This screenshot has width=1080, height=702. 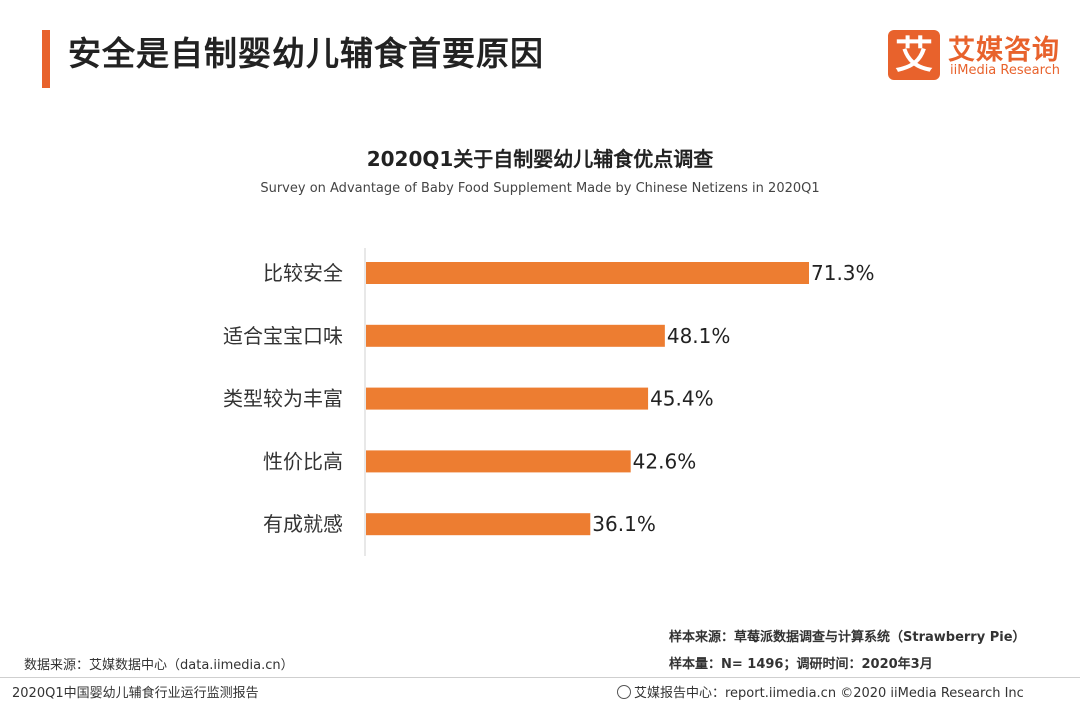 I want to click on logo-cn-text: 艾媒咨询, so click(x=1004, y=50).